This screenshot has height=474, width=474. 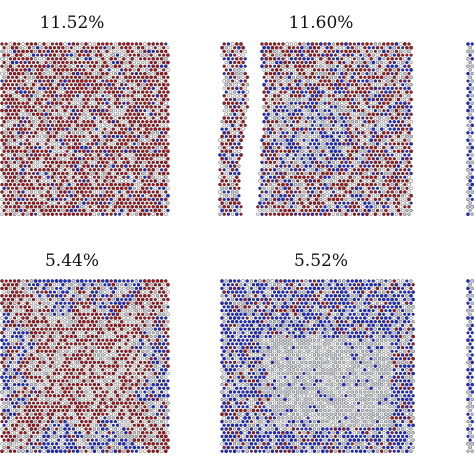 I want to click on lattice-panel-top-right-fragment, so click(x=470, y=129).